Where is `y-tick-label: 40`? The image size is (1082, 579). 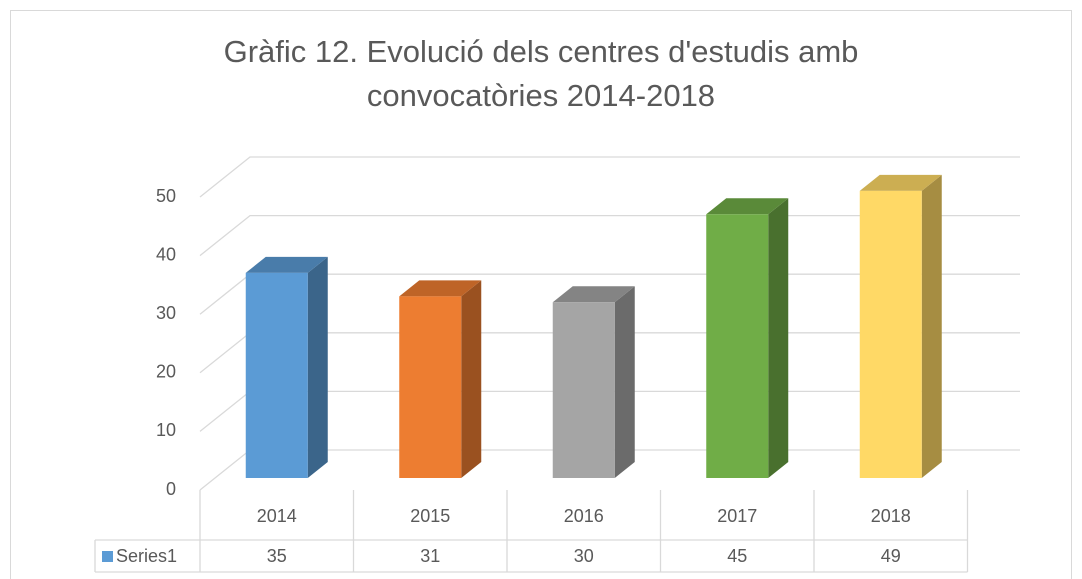
y-tick-label: 40 is located at coordinates (166, 254).